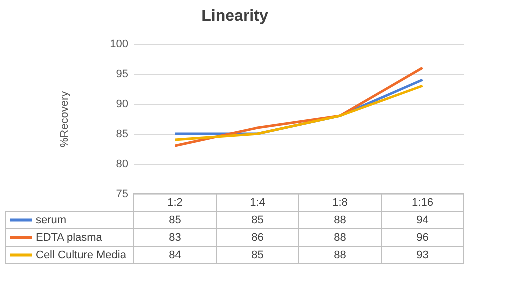  Describe the element at coordinates (175, 238) in the screenshot. I see `data-label: 83` at that location.